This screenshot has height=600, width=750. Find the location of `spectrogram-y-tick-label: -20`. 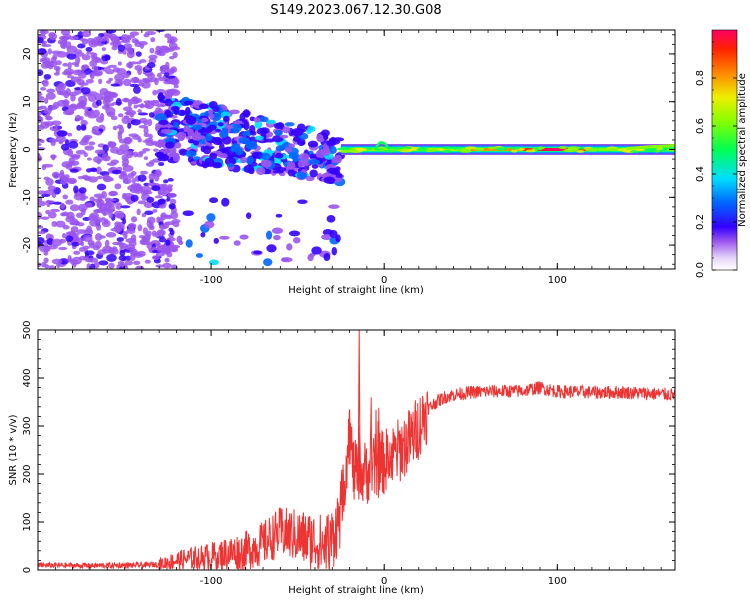

spectrogram-y-tick-label: -20 is located at coordinates (27, 245).